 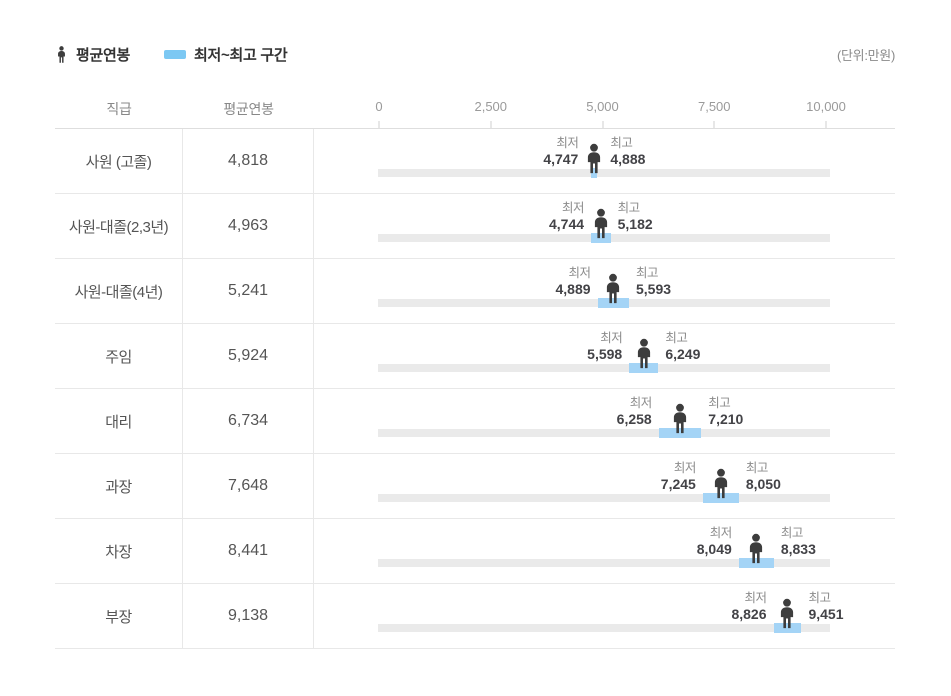 What do you see at coordinates (868, 606) in the screenshot?
I see `max-label-block: 최고 9,451` at bounding box center [868, 606].